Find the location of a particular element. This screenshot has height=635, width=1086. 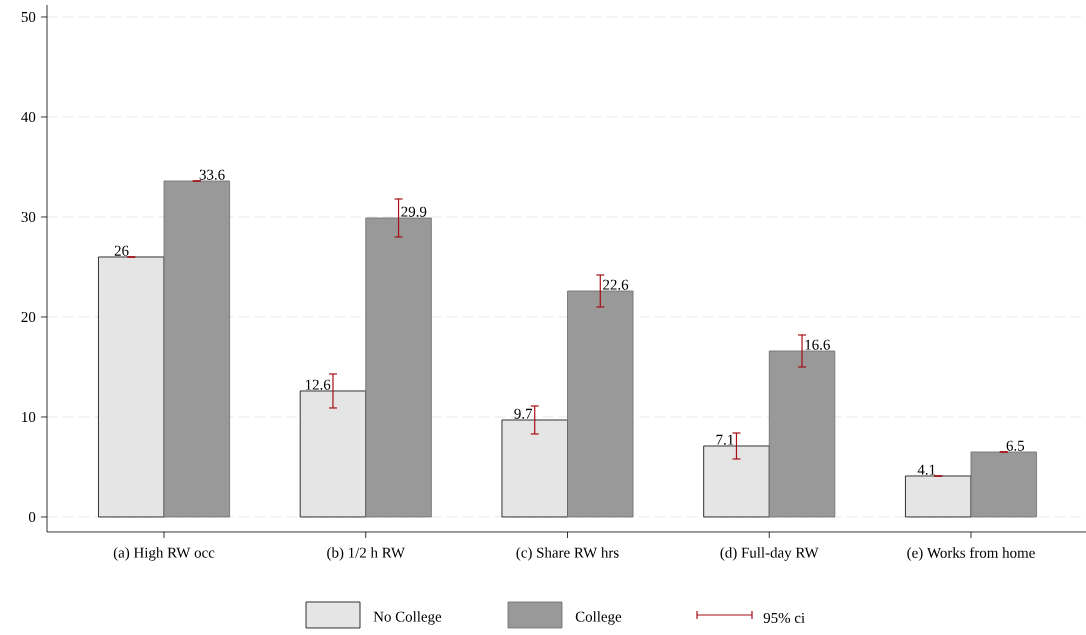

y-tick-label: 10 is located at coordinates (29, 417).